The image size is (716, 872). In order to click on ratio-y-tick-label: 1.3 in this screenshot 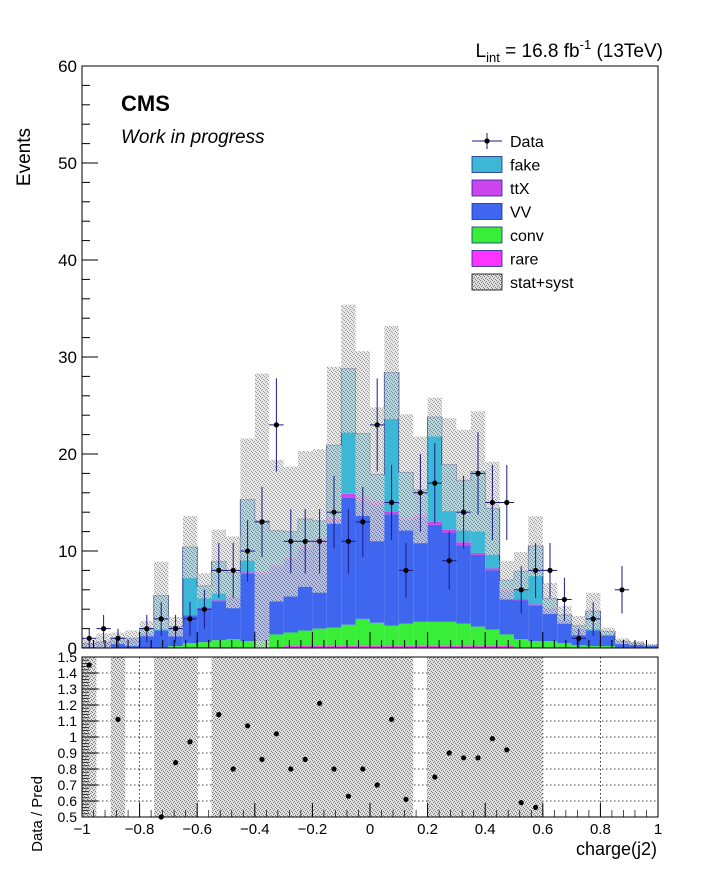, I will do `click(68, 689)`.